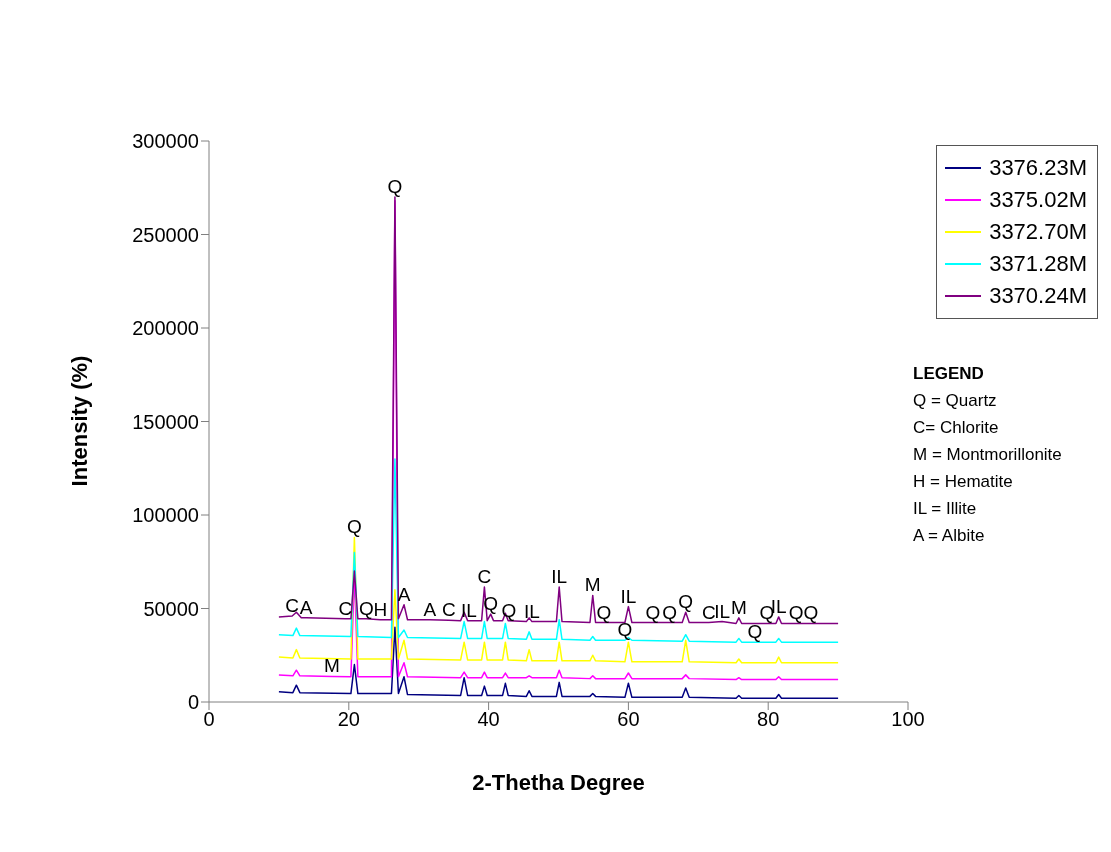 The height and width of the screenshot is (852, 1111). I want to click on x-tick-label: 80, so click(768, 719).